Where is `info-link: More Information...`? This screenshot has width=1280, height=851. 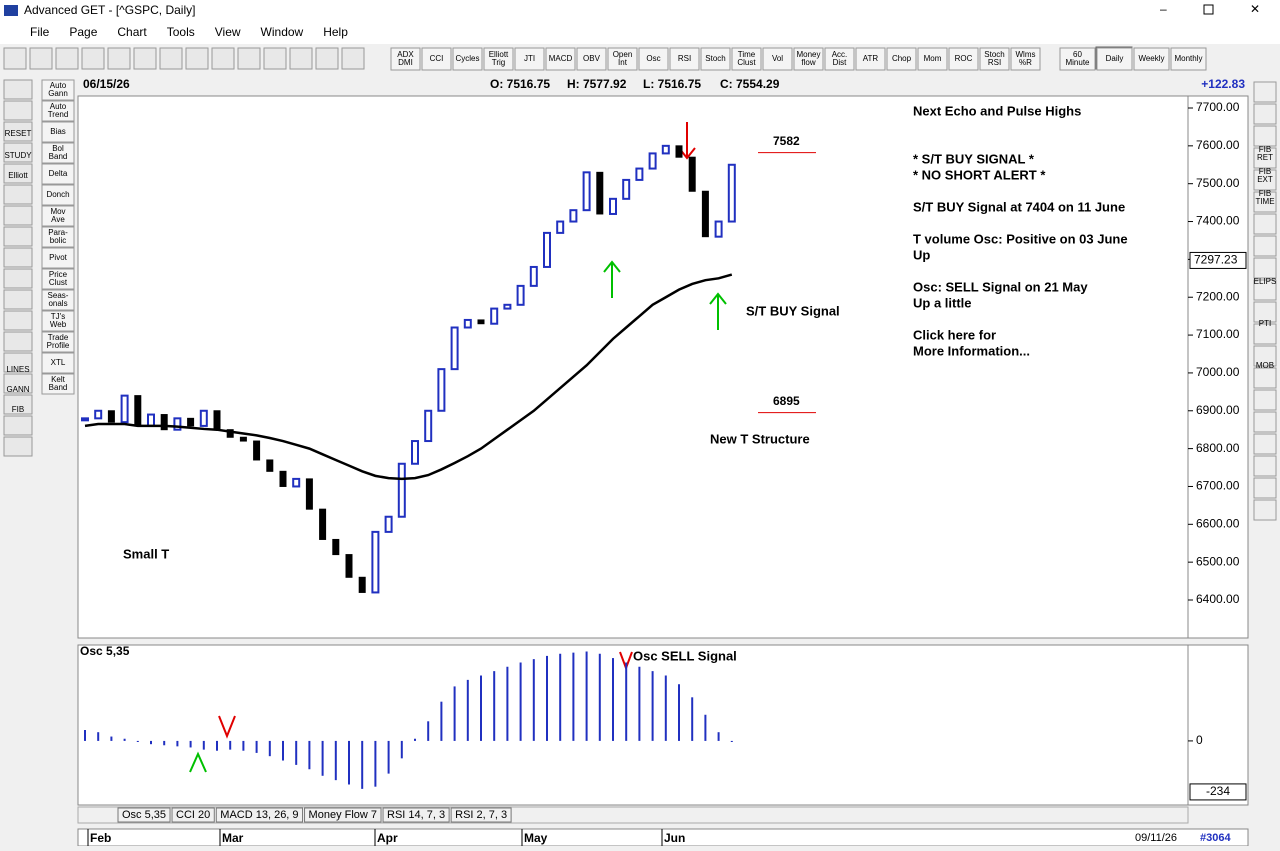
info-link: More Information... is located at coordinates (971, 350).